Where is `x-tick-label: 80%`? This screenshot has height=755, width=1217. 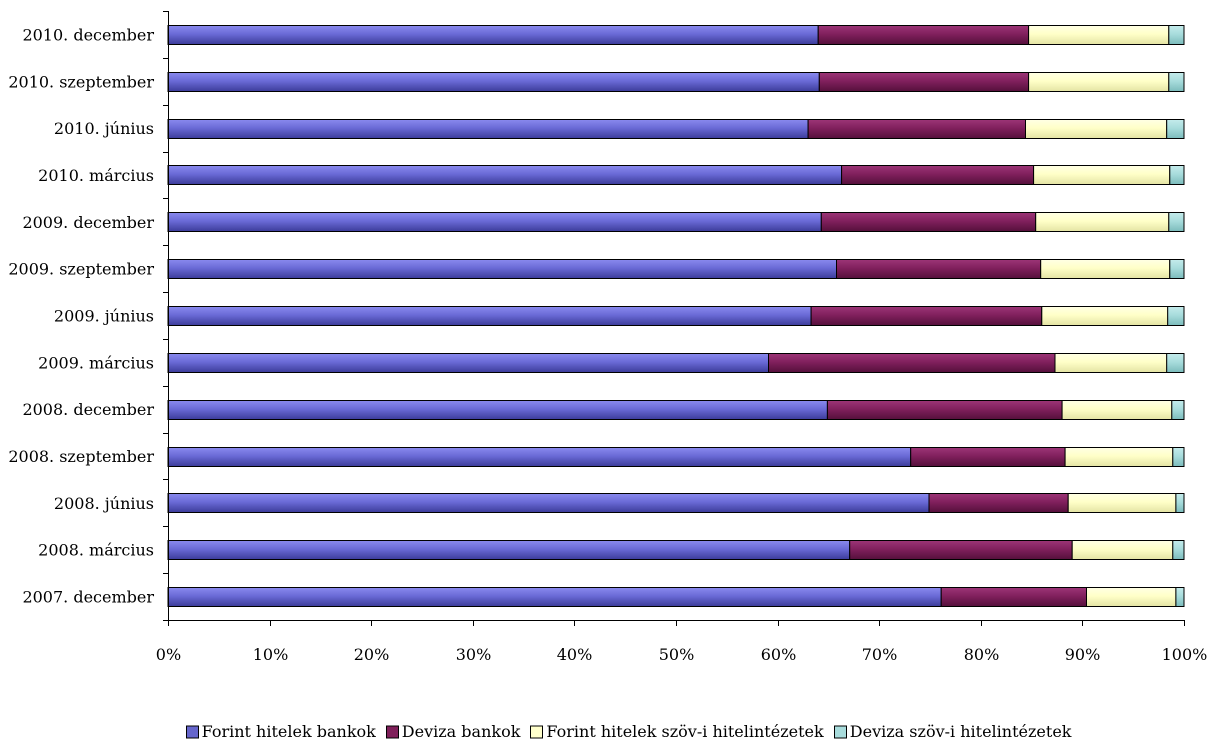
x-tick-label: 80% is located at coordinates (982, 654).